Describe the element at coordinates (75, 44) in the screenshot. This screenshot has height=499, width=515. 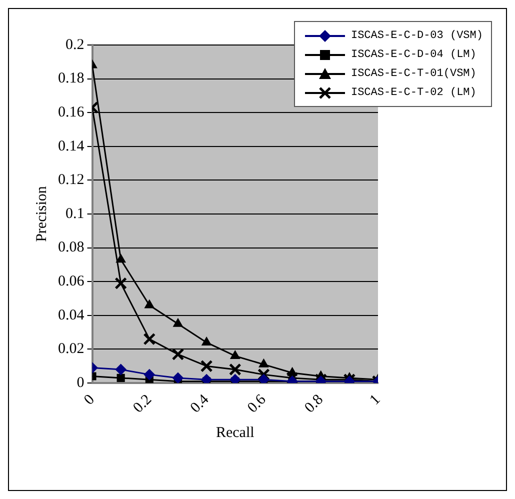
I see `y-tick-label: 0.2` at that location.